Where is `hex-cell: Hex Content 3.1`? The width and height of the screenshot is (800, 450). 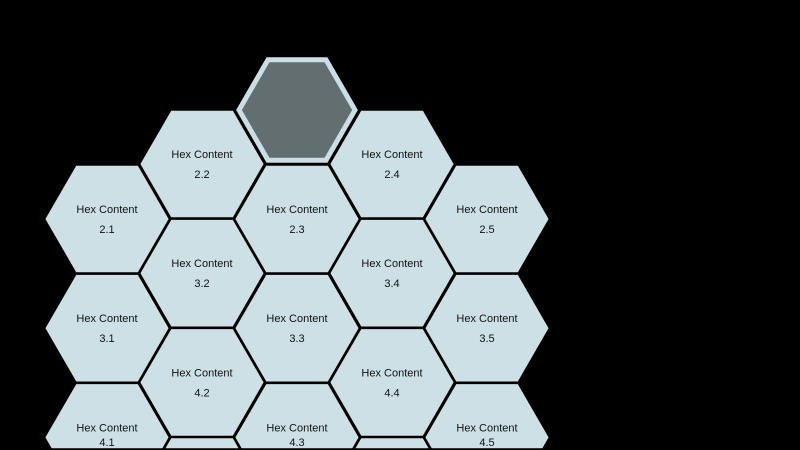 hex-cell: Hex Content 3.1 is located at coordinates (107, 328).